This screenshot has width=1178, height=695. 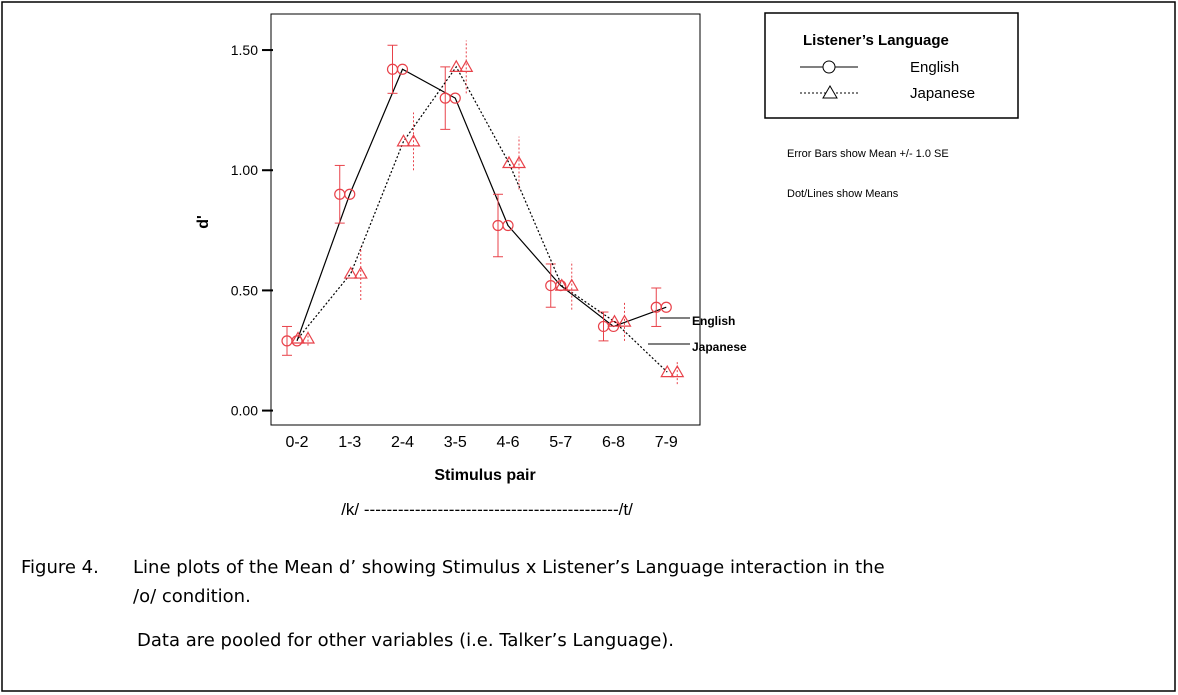 What do you see at coordinates (876, 40) in the screenshot?
I see `legend-title: Listener’s Language` at bounding box center [876, 40].